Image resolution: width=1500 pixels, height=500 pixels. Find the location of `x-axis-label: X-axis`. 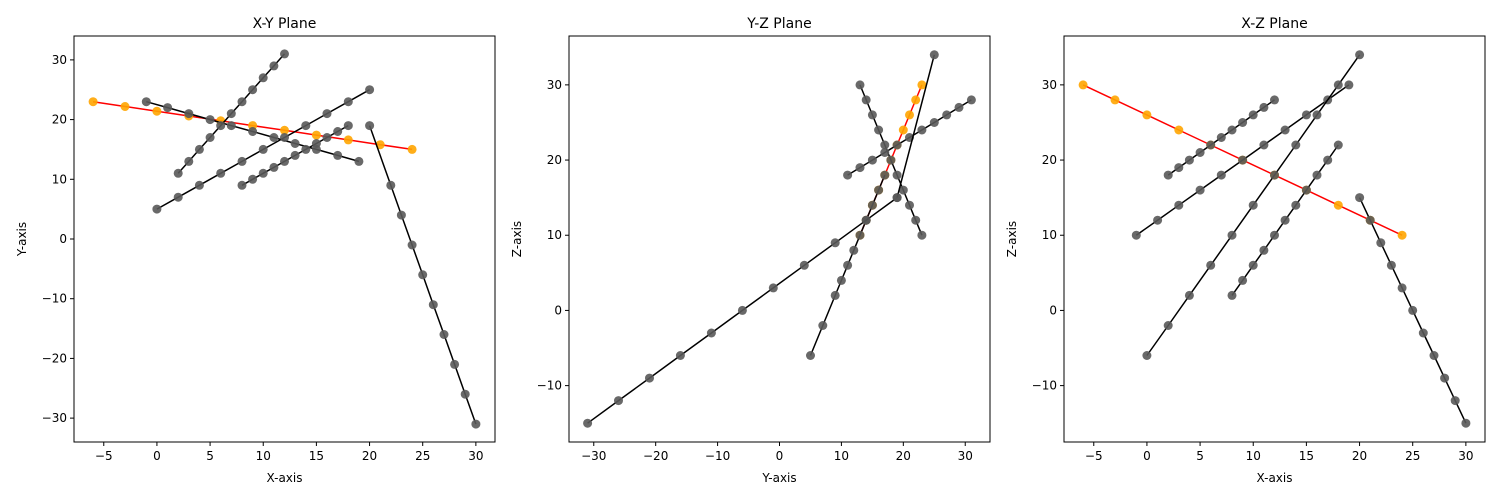

x-axis-label: X-axis is located at coordinates (1275, 478).